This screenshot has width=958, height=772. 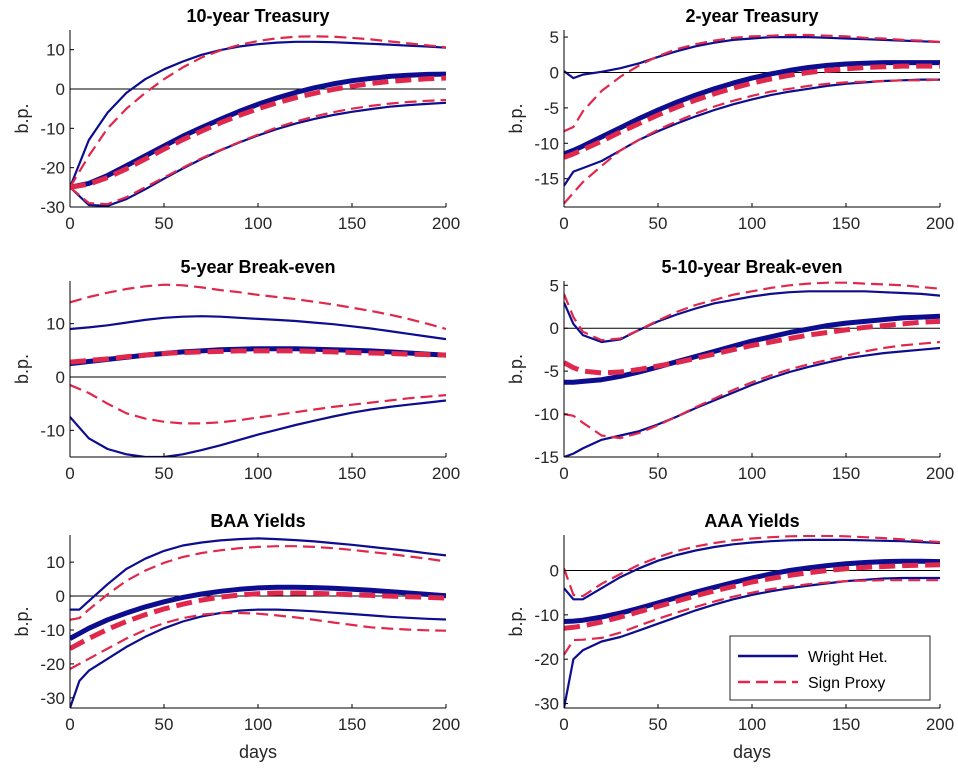 What do you see at coordinates (551, 108) in the screenshot?
I see `y-tick-label: -5` at bounding box center [551, 108].